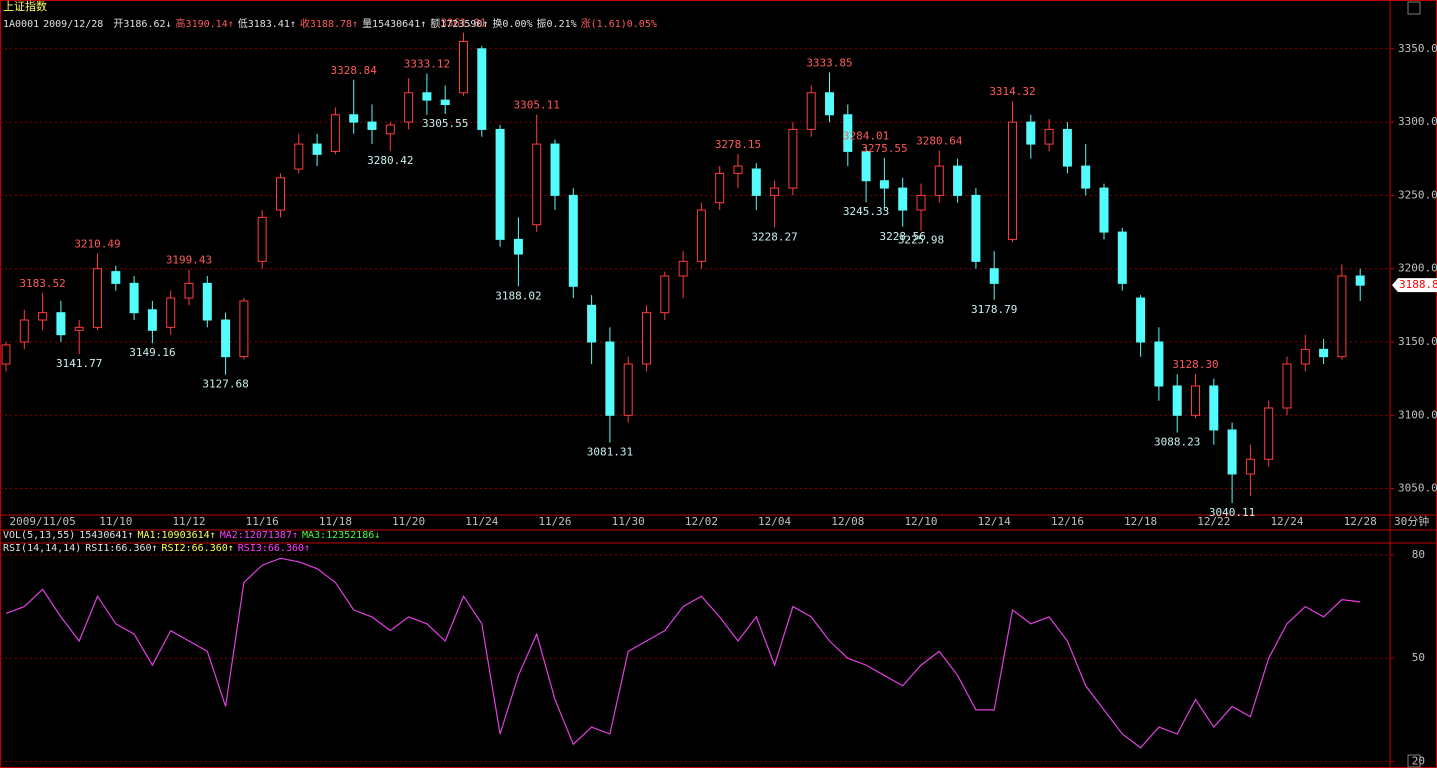 The image size is (1437, 768). Describe the element at coordinates (390, 160) in the screenshot. I see `low-label: 3280.42` at that location.